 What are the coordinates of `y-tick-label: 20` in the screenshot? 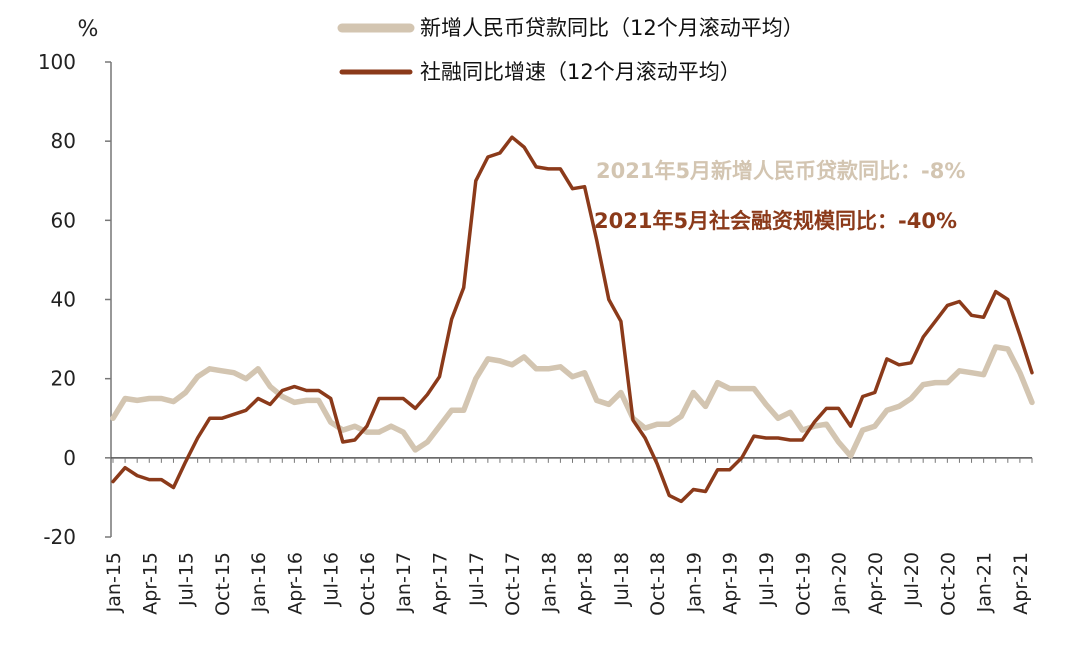 It's located at (63, 379).